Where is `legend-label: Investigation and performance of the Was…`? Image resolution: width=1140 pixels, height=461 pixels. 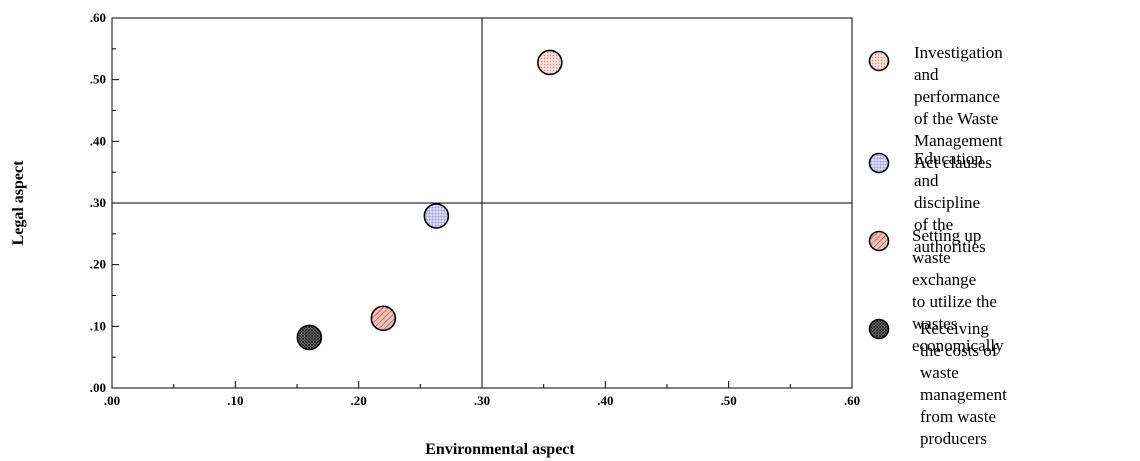
legend-label: Investigation and performance of the Was… is located at coordinates (958, 107).